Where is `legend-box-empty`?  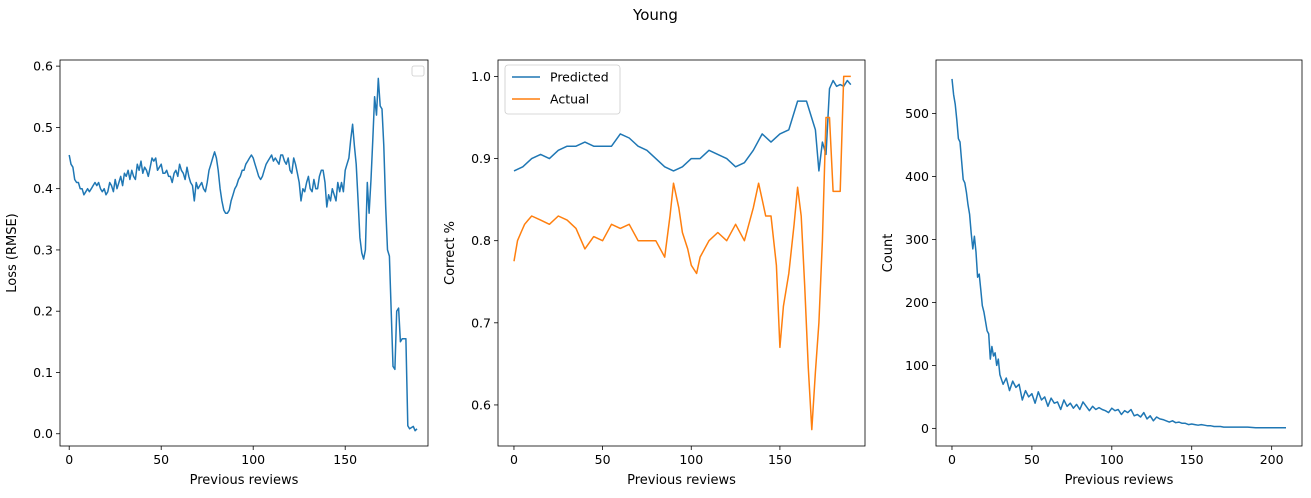
legend-box-empty is located at coordinates (418, 71).